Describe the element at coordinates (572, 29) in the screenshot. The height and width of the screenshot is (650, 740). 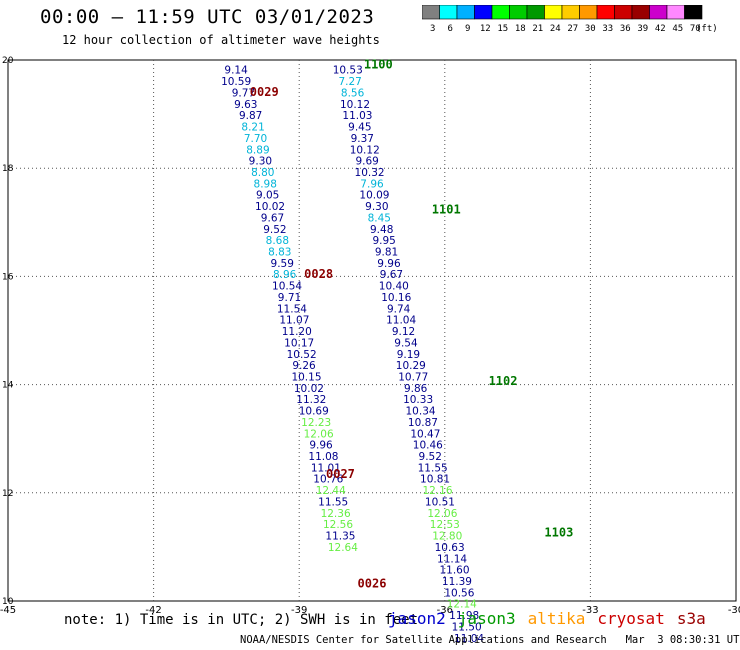
I see `scale-label: 27` at that location.